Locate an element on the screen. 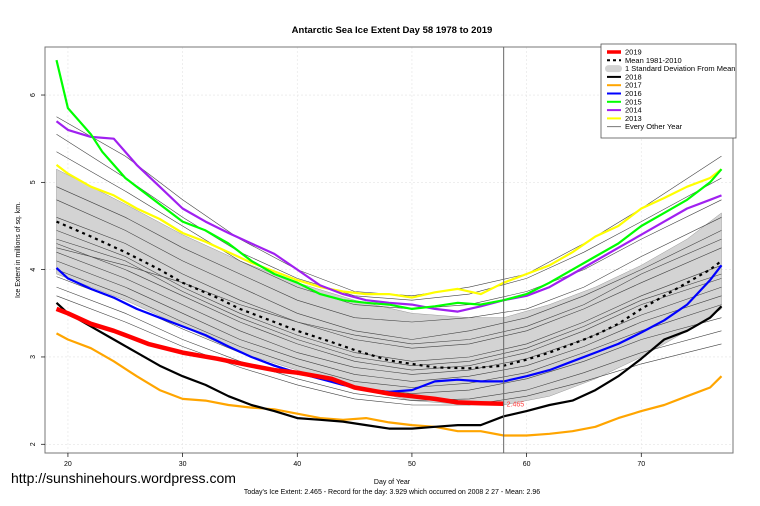  current-value-label: 2.465 is located at coordinates (516, 405).